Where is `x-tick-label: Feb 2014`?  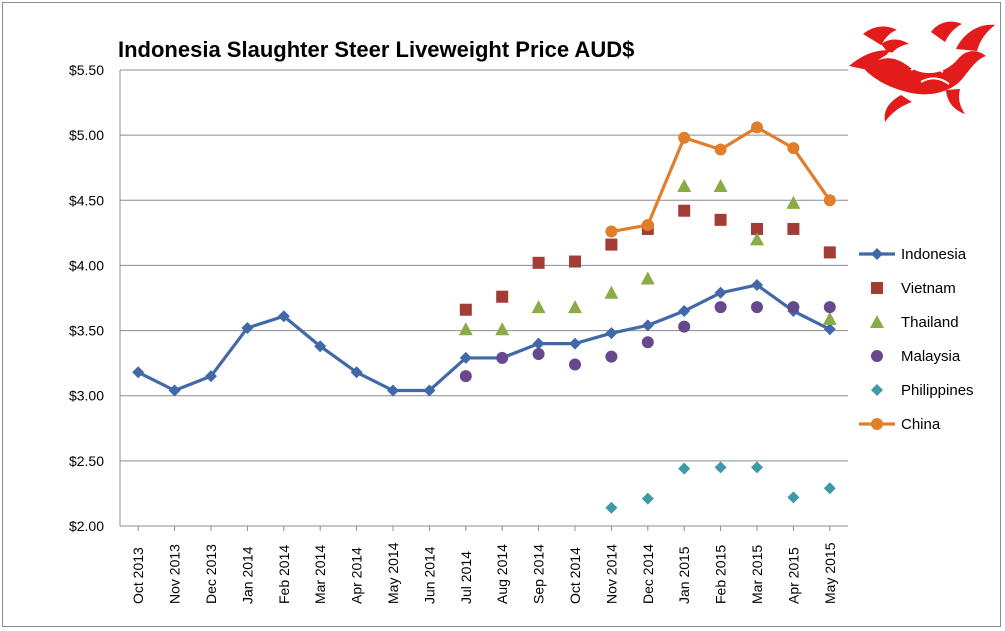 x-tick-label: Feb 2014 is located at coordinates (284, 574).